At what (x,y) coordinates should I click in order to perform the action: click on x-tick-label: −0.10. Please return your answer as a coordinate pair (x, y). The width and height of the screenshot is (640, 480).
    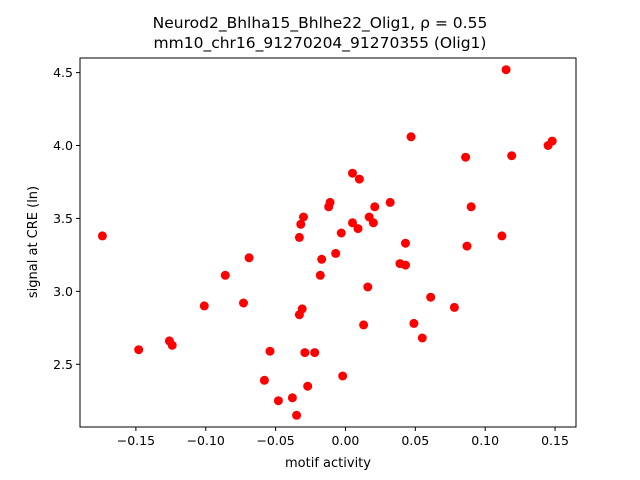
    Looking at the image, I should click on (206, 440).